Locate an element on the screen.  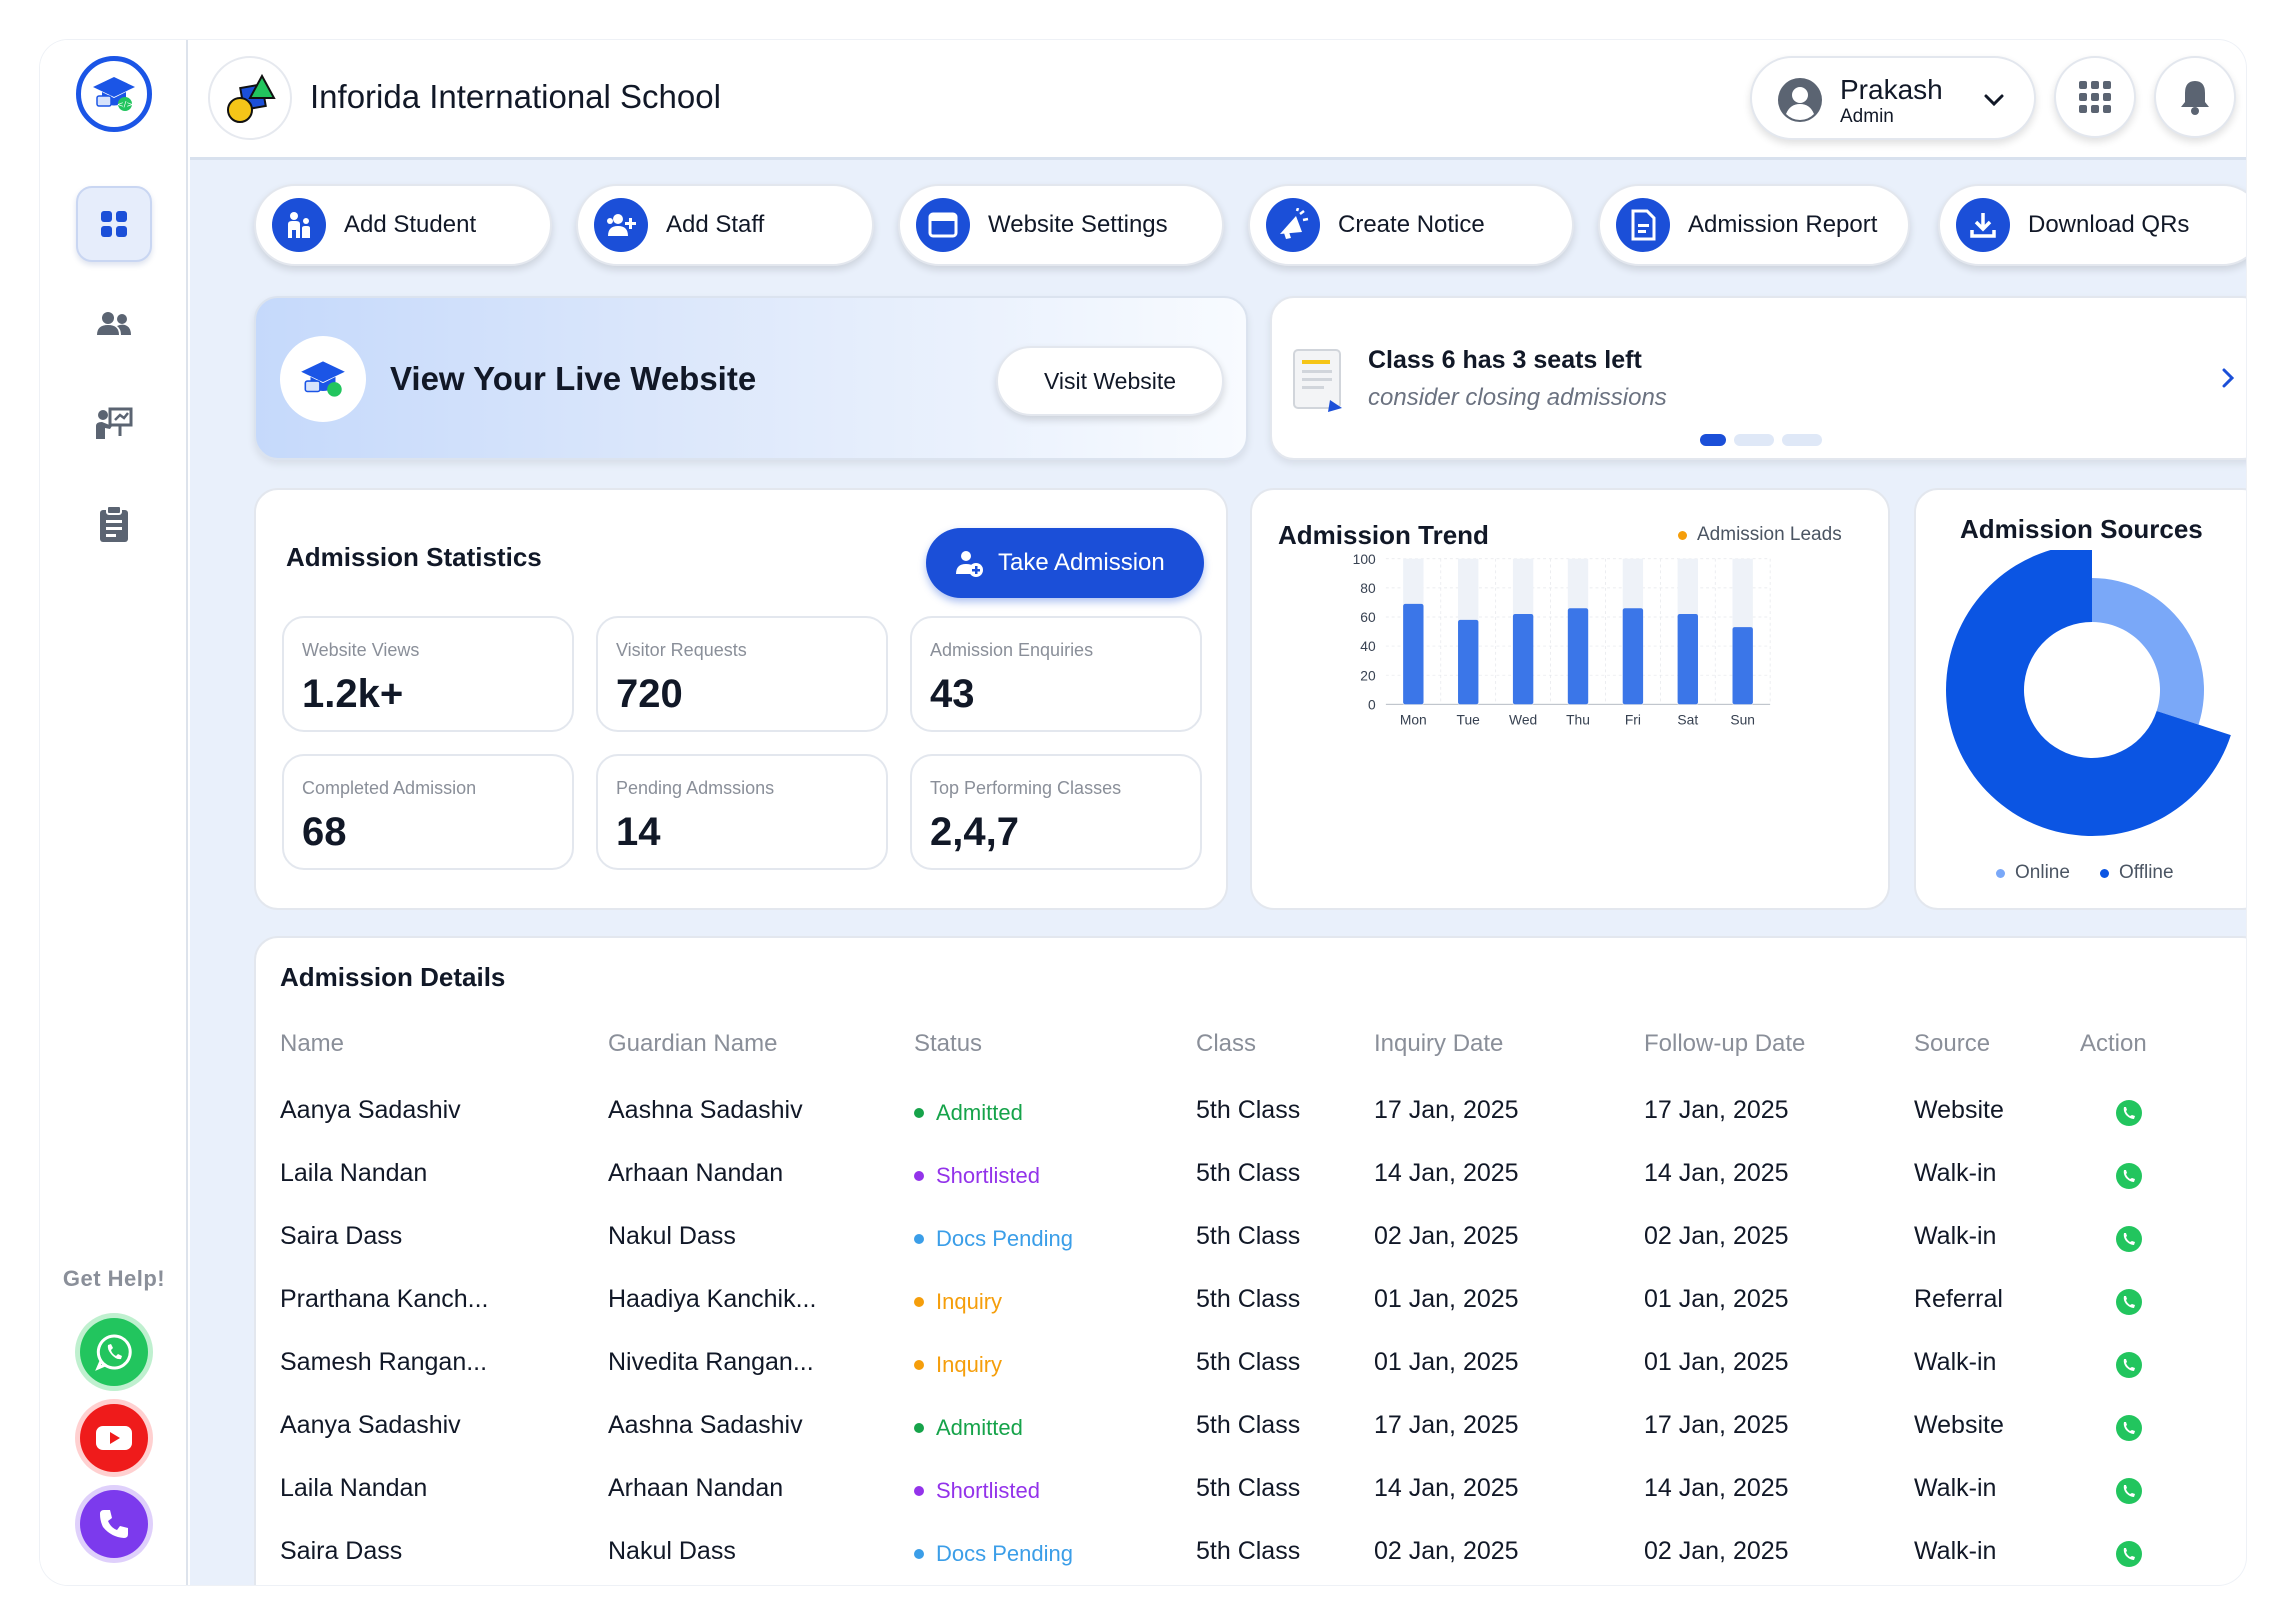
create-notice-label: Create Notice is located at coordinates (1411, 224).